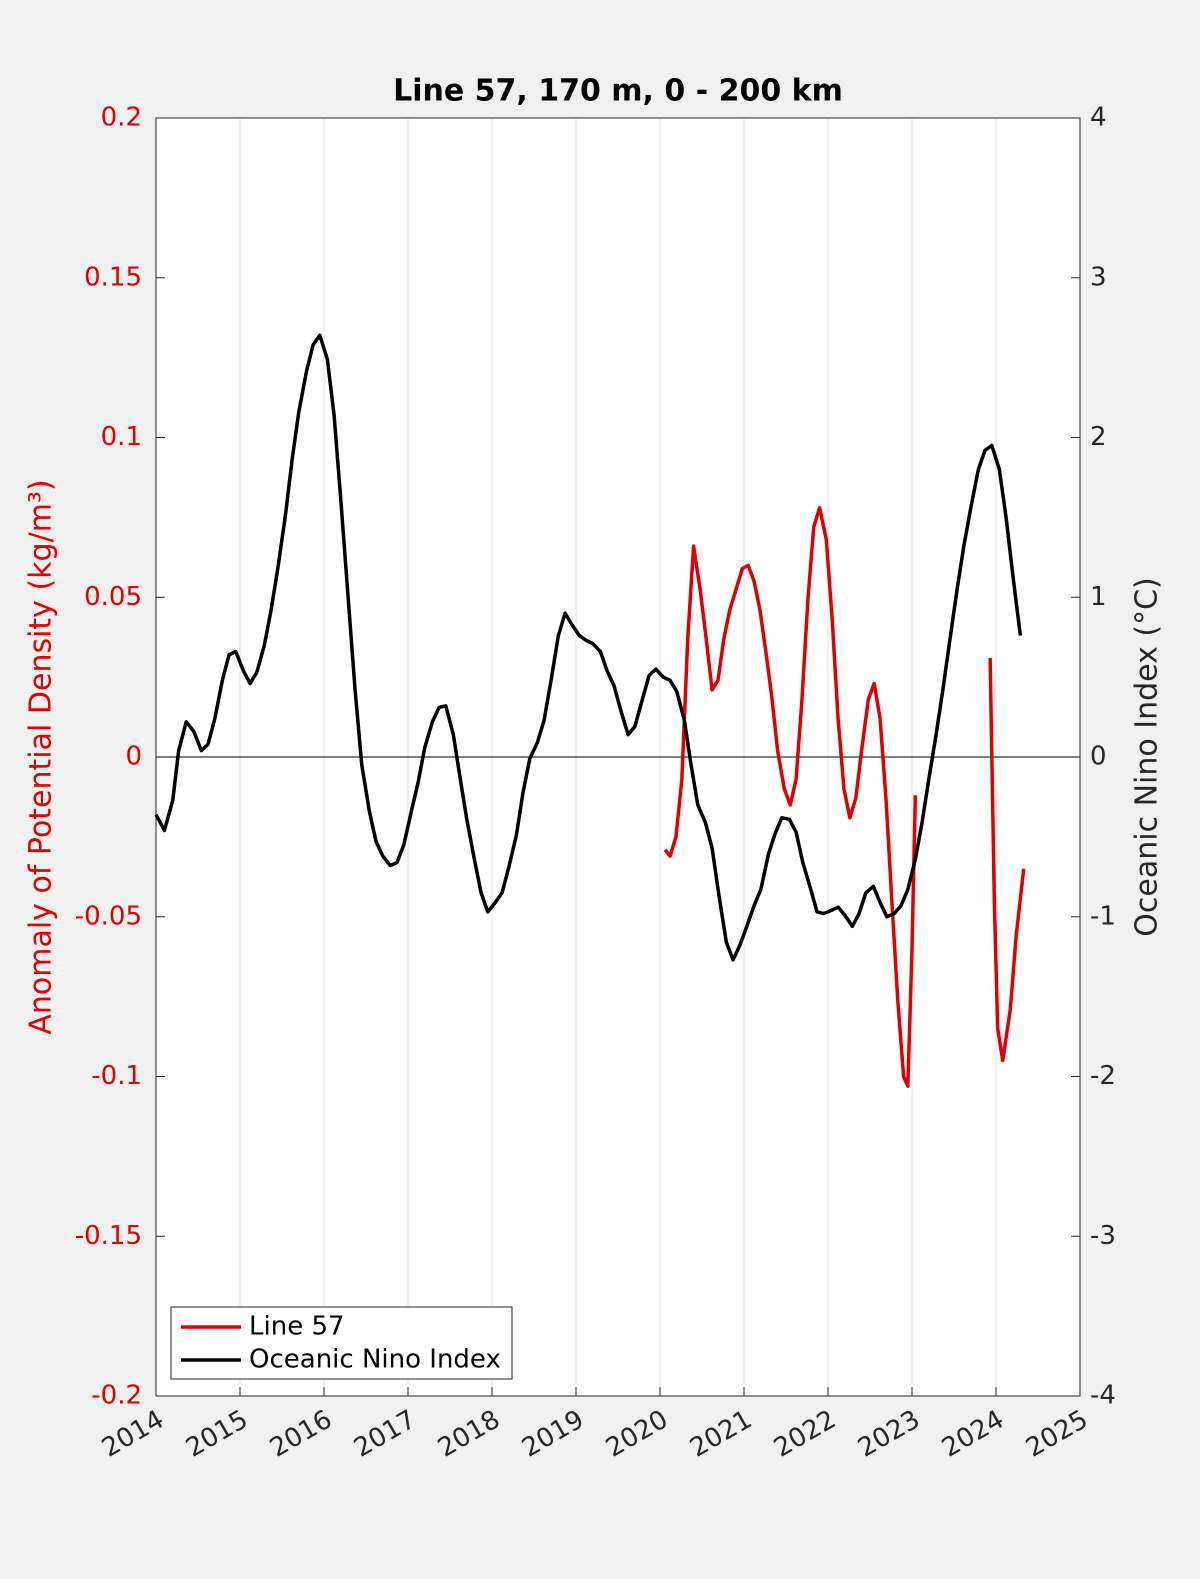  I want to click on y-tick-label: -0.05, so click(108, 916).